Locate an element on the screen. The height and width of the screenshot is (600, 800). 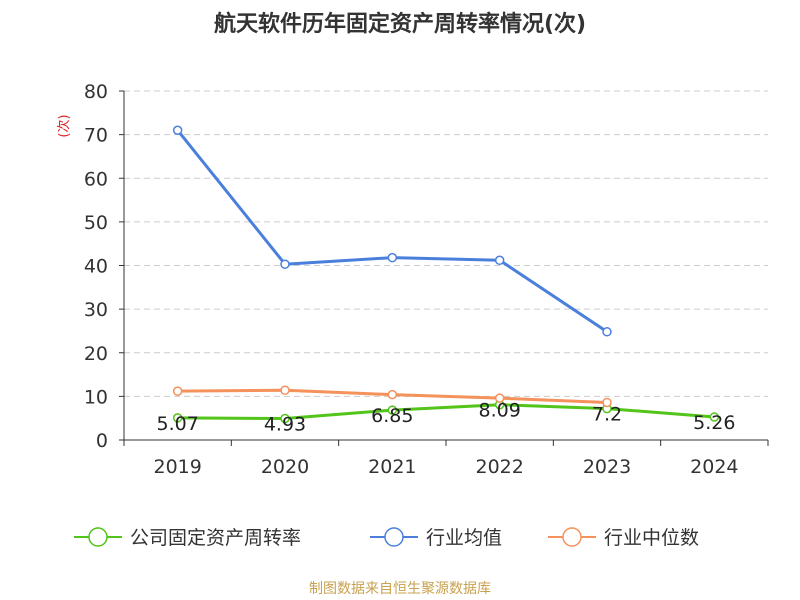
y-tick-label: 10 is located at coordinates (96, 397).